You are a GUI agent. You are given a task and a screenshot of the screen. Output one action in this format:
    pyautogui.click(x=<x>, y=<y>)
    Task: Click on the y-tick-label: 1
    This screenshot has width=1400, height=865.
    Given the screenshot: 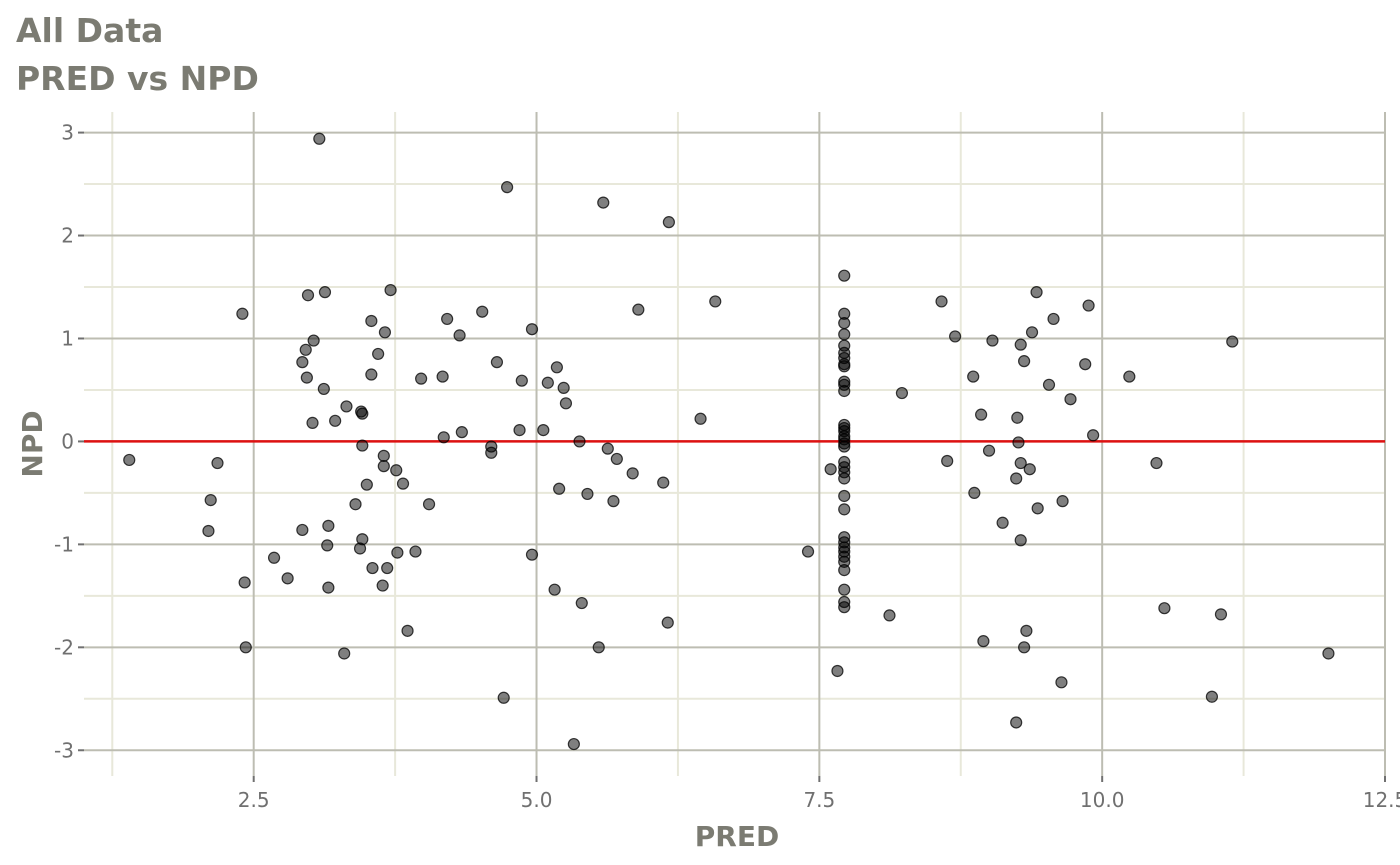 What is the action you would take?
    pyautogui.click(x=67, y=338)
    